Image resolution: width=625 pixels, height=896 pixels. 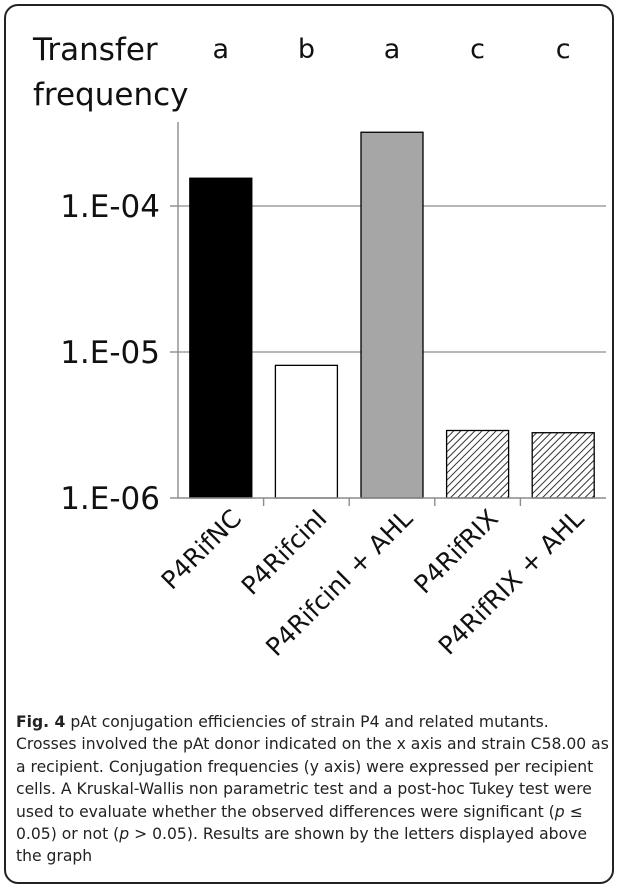 What do you see at coordinates (306, 49) in the screenshot?
I see `significance-letter: b` at bounding box center [306, 49].